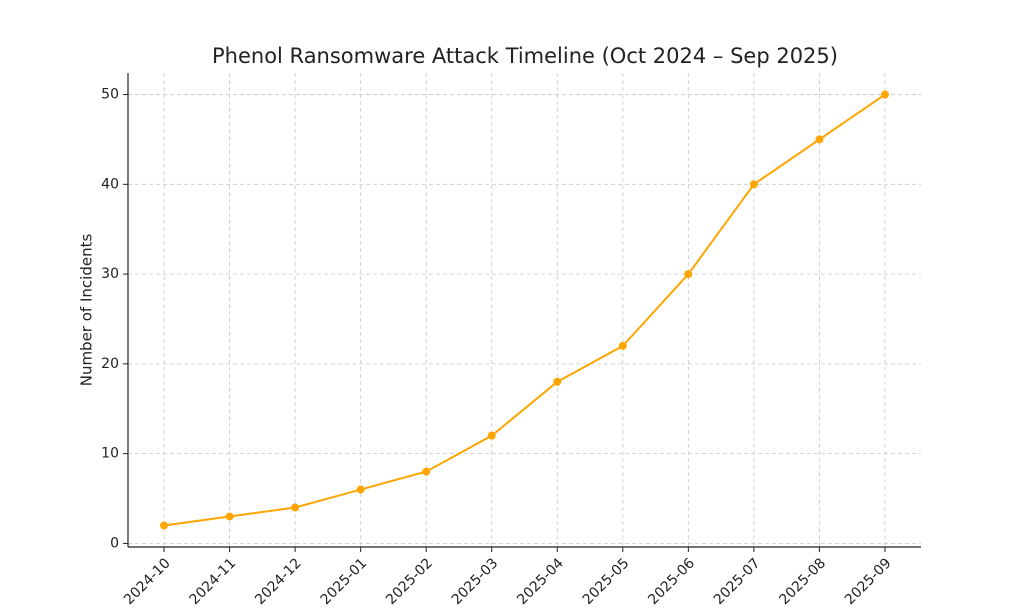 Image resolution: width=1024 pixels, height=614 pixels. I want to click on x-tick-label: 2025-01, so click(344, 581).